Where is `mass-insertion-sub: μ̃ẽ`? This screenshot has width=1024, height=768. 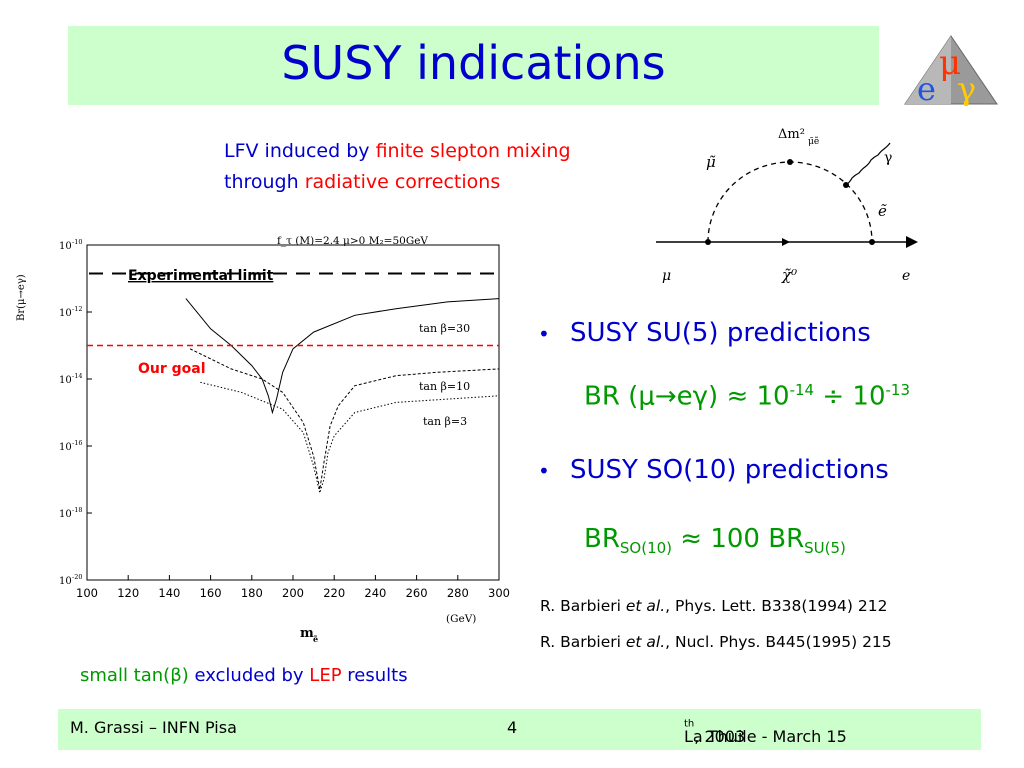
mass-insertion-sub: μ̃ẽ is located at coordinates (813, 141).